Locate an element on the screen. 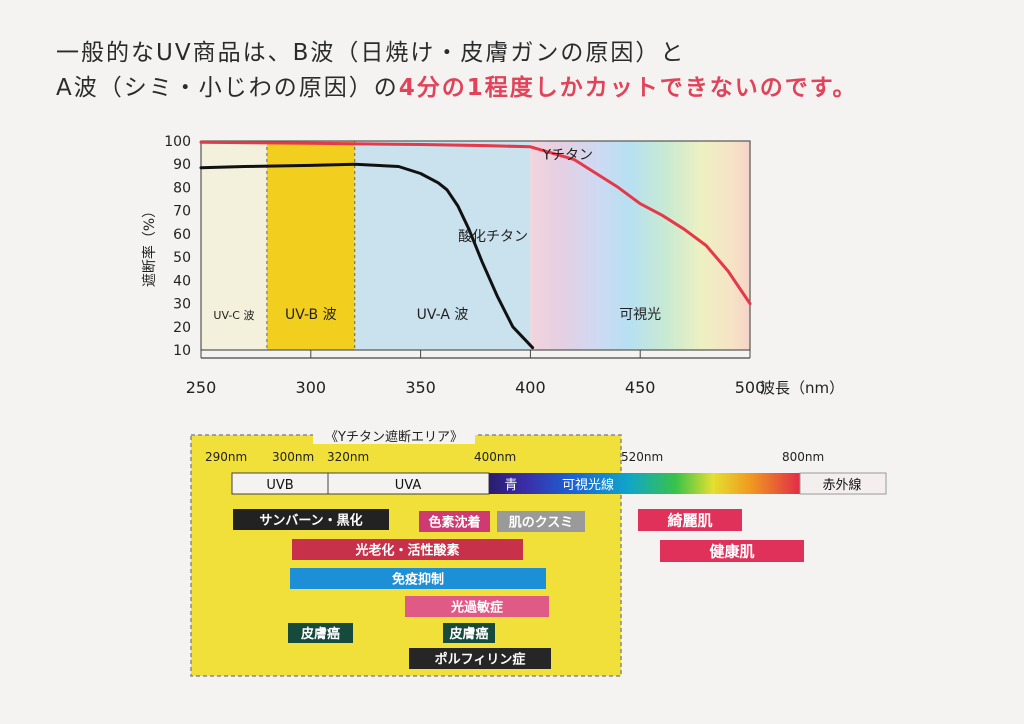  scale-segment-visible is located at coordinates (644, 483).